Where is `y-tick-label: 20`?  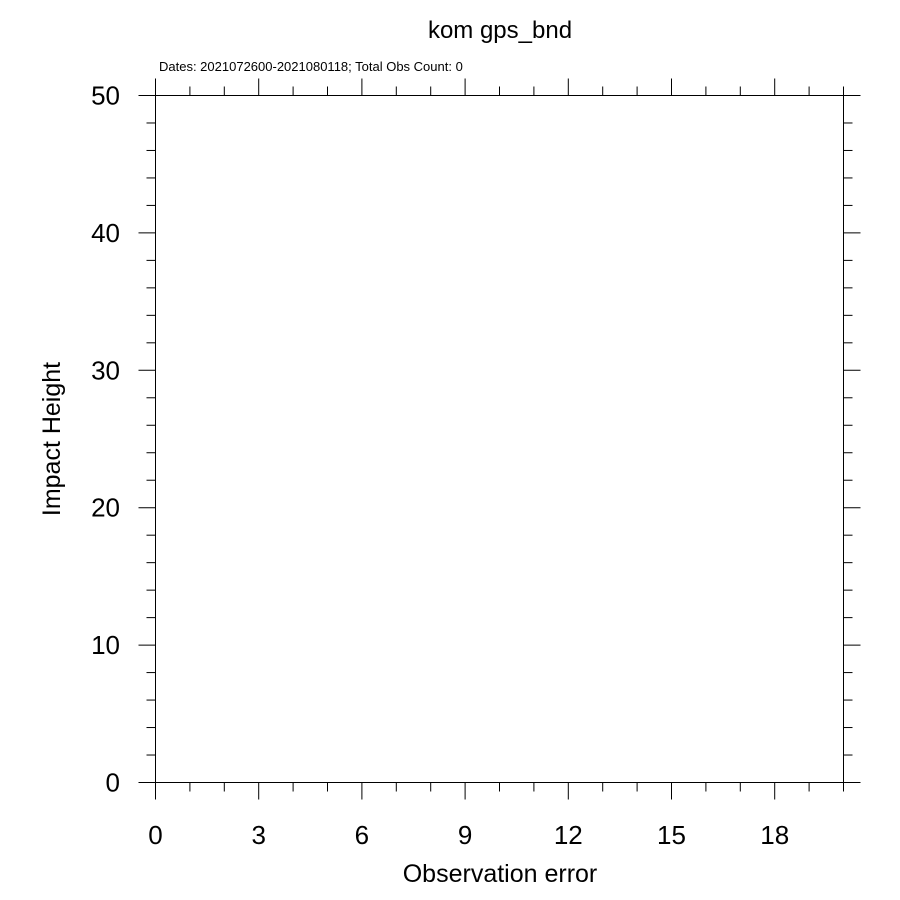
y-tick-label: 20 is located at coordinates (105, 508).